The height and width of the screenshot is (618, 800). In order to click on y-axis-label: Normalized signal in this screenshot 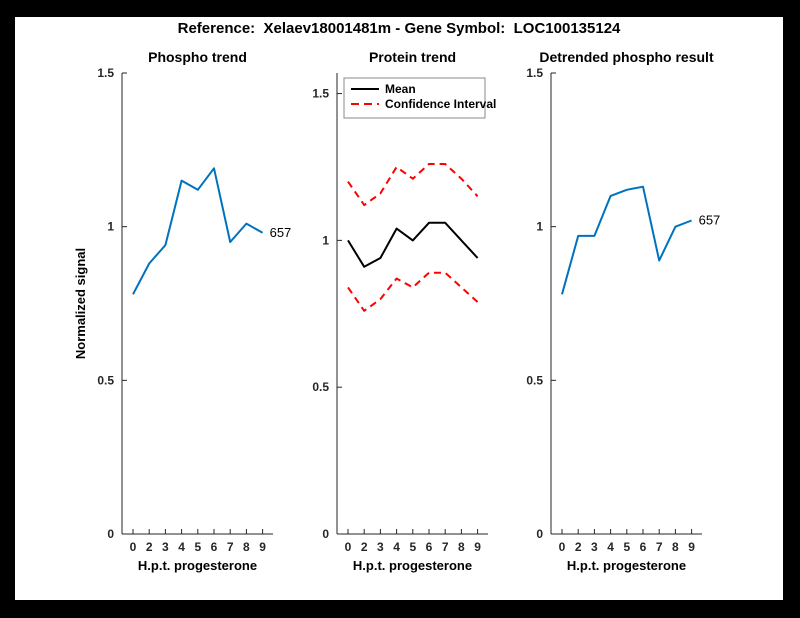, I will do `click(80, 303)`.